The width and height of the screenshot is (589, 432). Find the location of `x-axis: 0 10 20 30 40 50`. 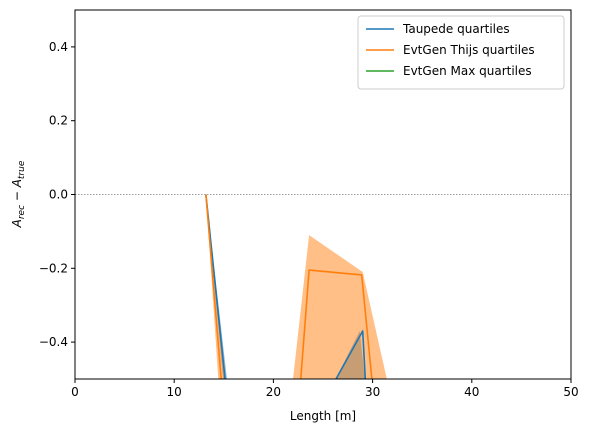

x-axis: 0 10 20 30 40 50 is located at coordinates (325, 389).